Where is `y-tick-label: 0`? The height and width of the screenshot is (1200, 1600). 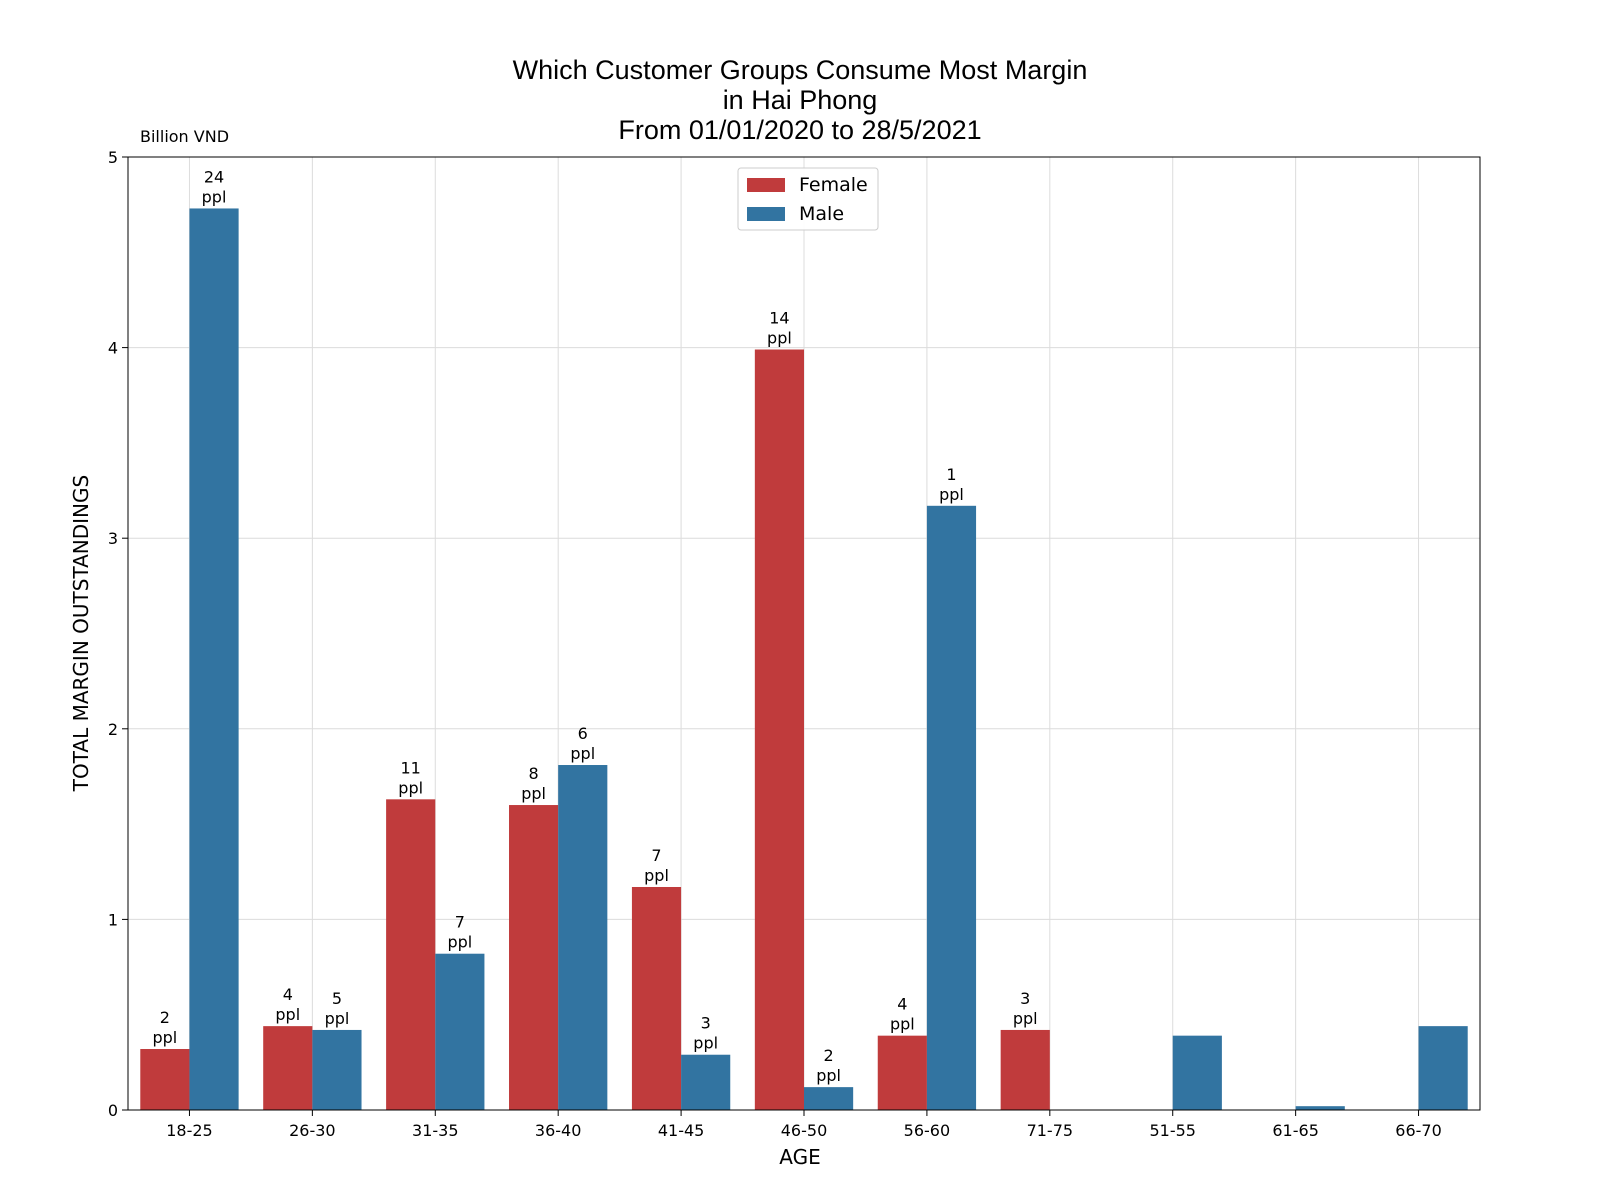
y-tick-label: 0 is located at coordinates (113, 1110).